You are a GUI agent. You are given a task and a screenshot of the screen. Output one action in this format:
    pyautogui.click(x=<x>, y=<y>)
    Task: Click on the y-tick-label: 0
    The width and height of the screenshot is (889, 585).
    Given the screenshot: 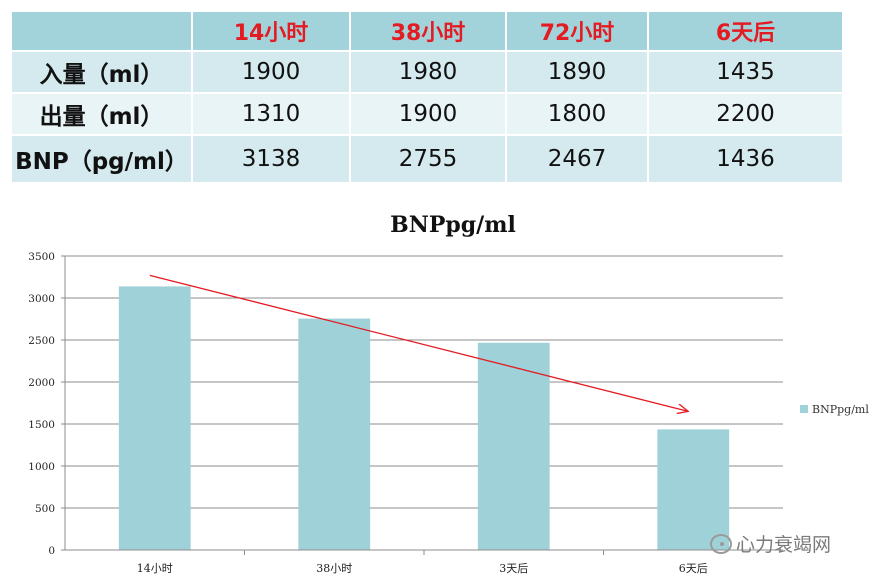 What is the action you would take?
    pyautogui.click(x=51, y=551)
    